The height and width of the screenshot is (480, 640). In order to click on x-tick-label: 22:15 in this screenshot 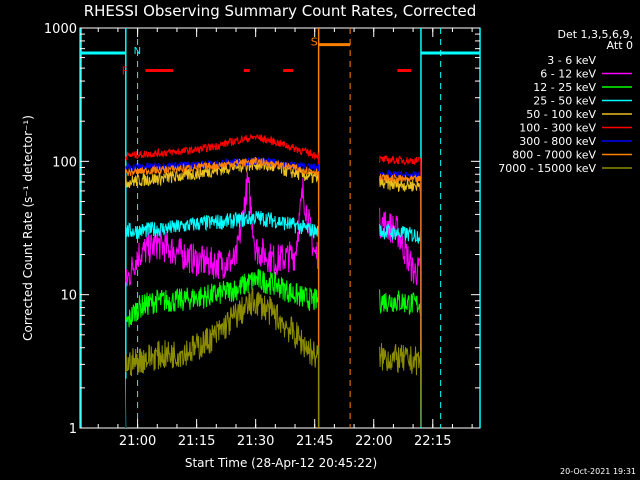, I will do `click(432, 441)`.